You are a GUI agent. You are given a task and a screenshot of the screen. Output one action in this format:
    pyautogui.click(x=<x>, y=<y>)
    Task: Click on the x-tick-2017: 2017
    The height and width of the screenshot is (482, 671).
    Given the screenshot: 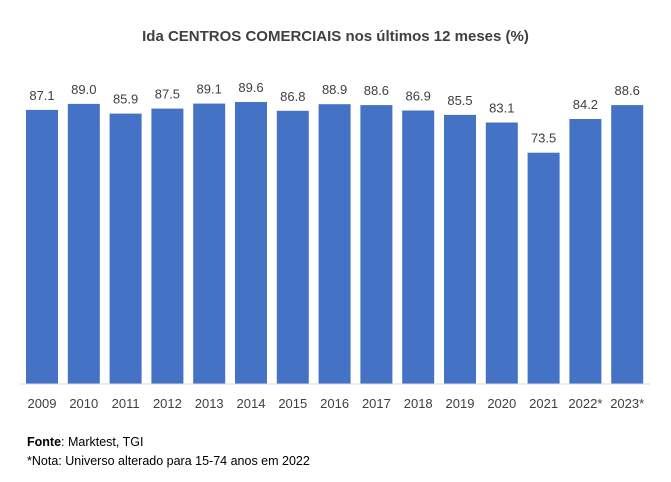 What is the action you would take?
    pyautogui.click(x=376, y=403)
    